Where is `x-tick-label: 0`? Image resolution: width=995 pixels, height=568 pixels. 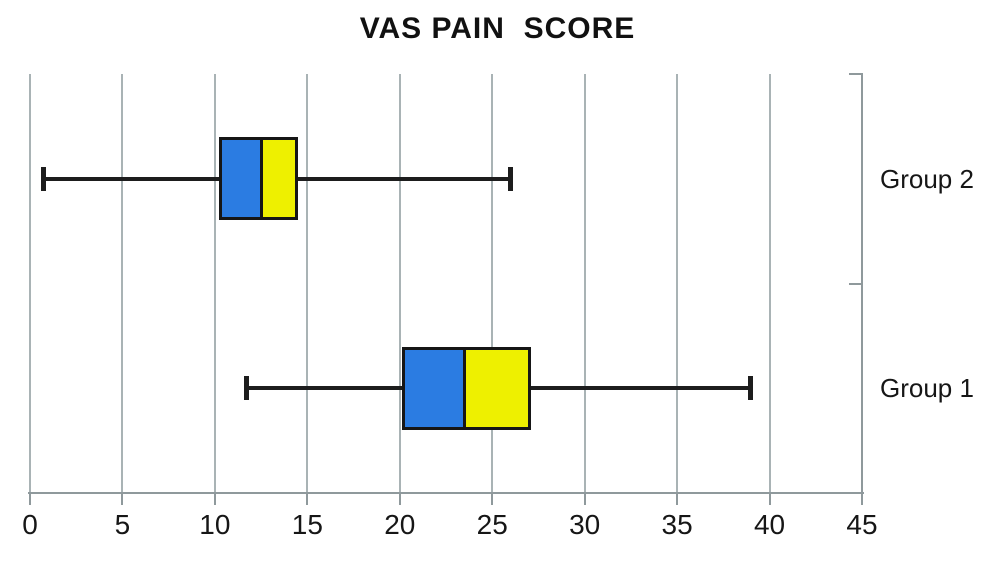
x-tick-label: 0 is located at coordinates (30, 524).